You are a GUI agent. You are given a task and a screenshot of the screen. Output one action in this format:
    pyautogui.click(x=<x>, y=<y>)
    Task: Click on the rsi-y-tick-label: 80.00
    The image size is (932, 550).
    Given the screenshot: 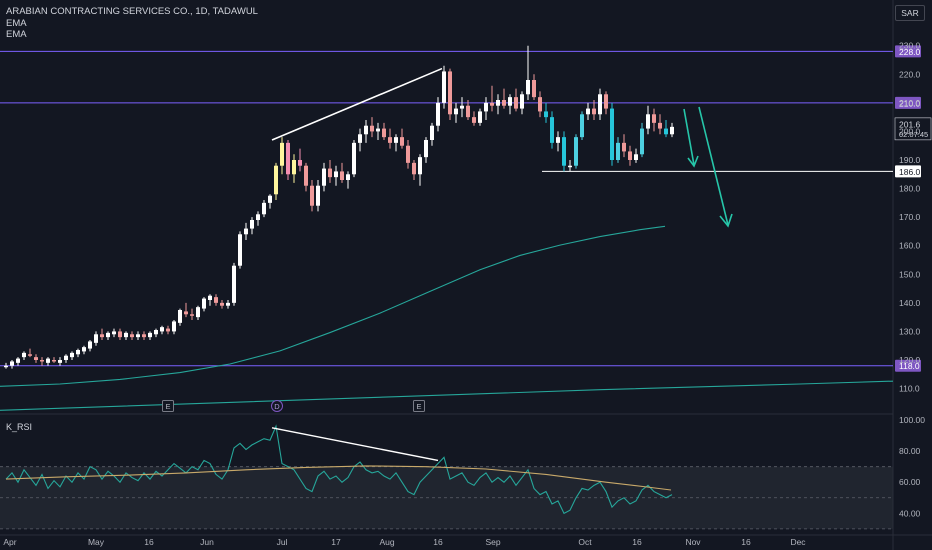 What is the action you would take?
    pyautogui.click(x=910, y=451)
    